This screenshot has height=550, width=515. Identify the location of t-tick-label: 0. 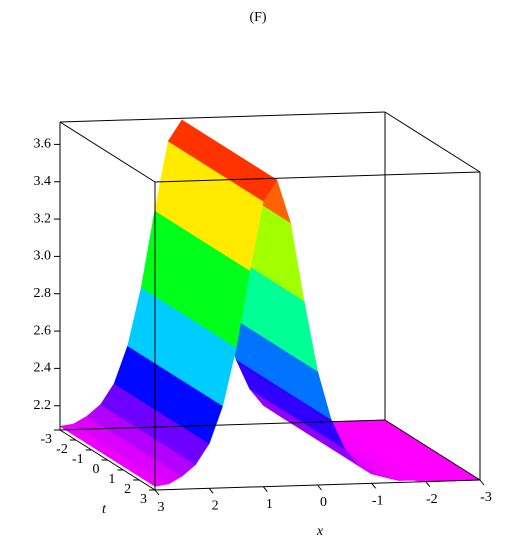
(96, 469).